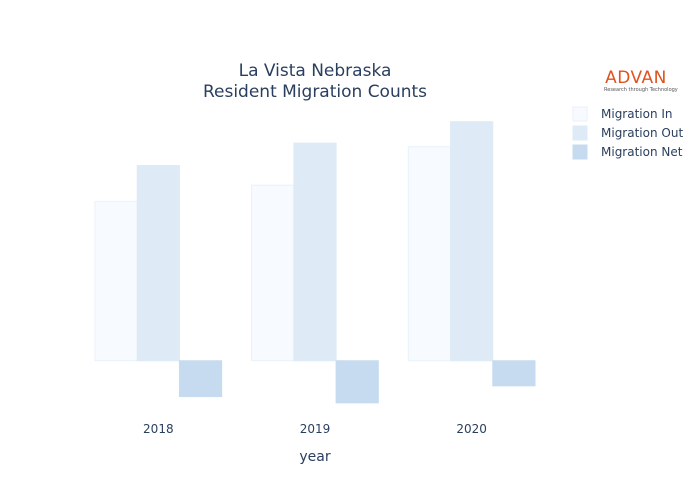 The image size is (700, 500). I want to click on chart-title-line1: La Vista Nebraska, so click(315, 71).